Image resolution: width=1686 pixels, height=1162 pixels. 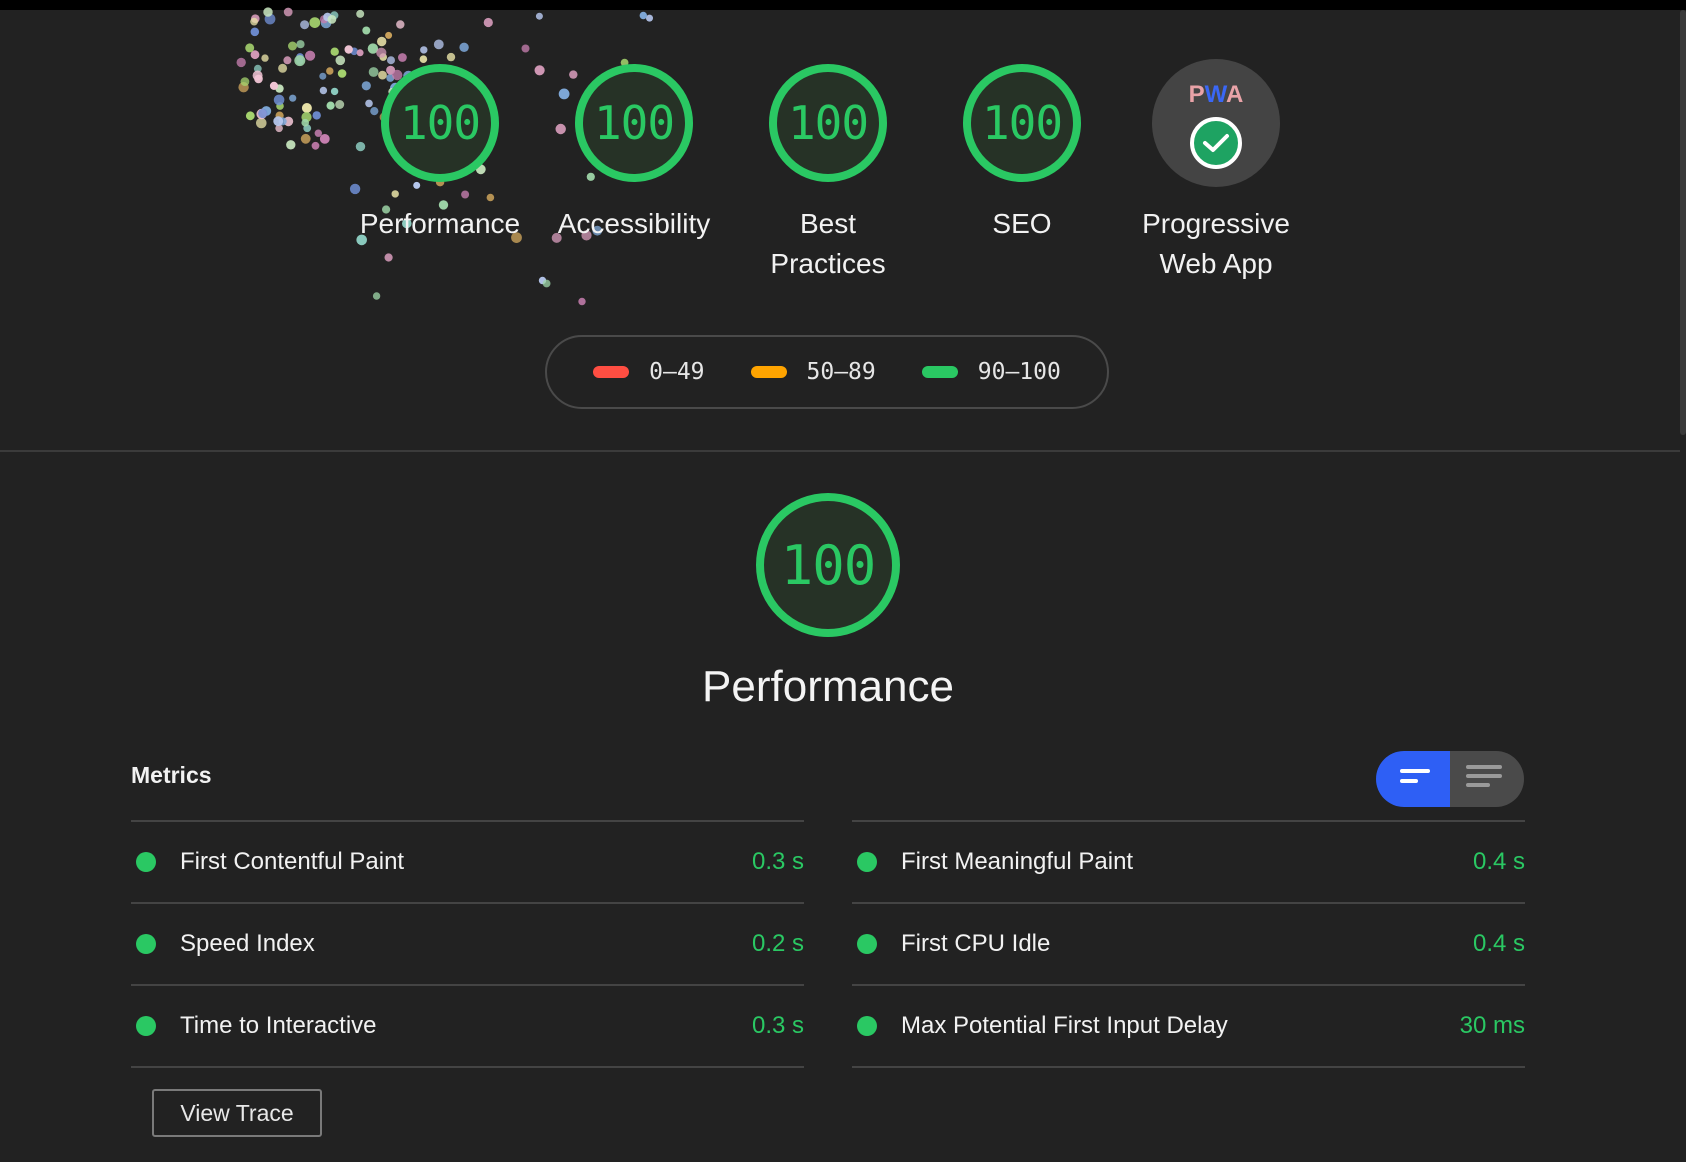 I want to click on legend-swatch-pass, so click(x=939, y=372).